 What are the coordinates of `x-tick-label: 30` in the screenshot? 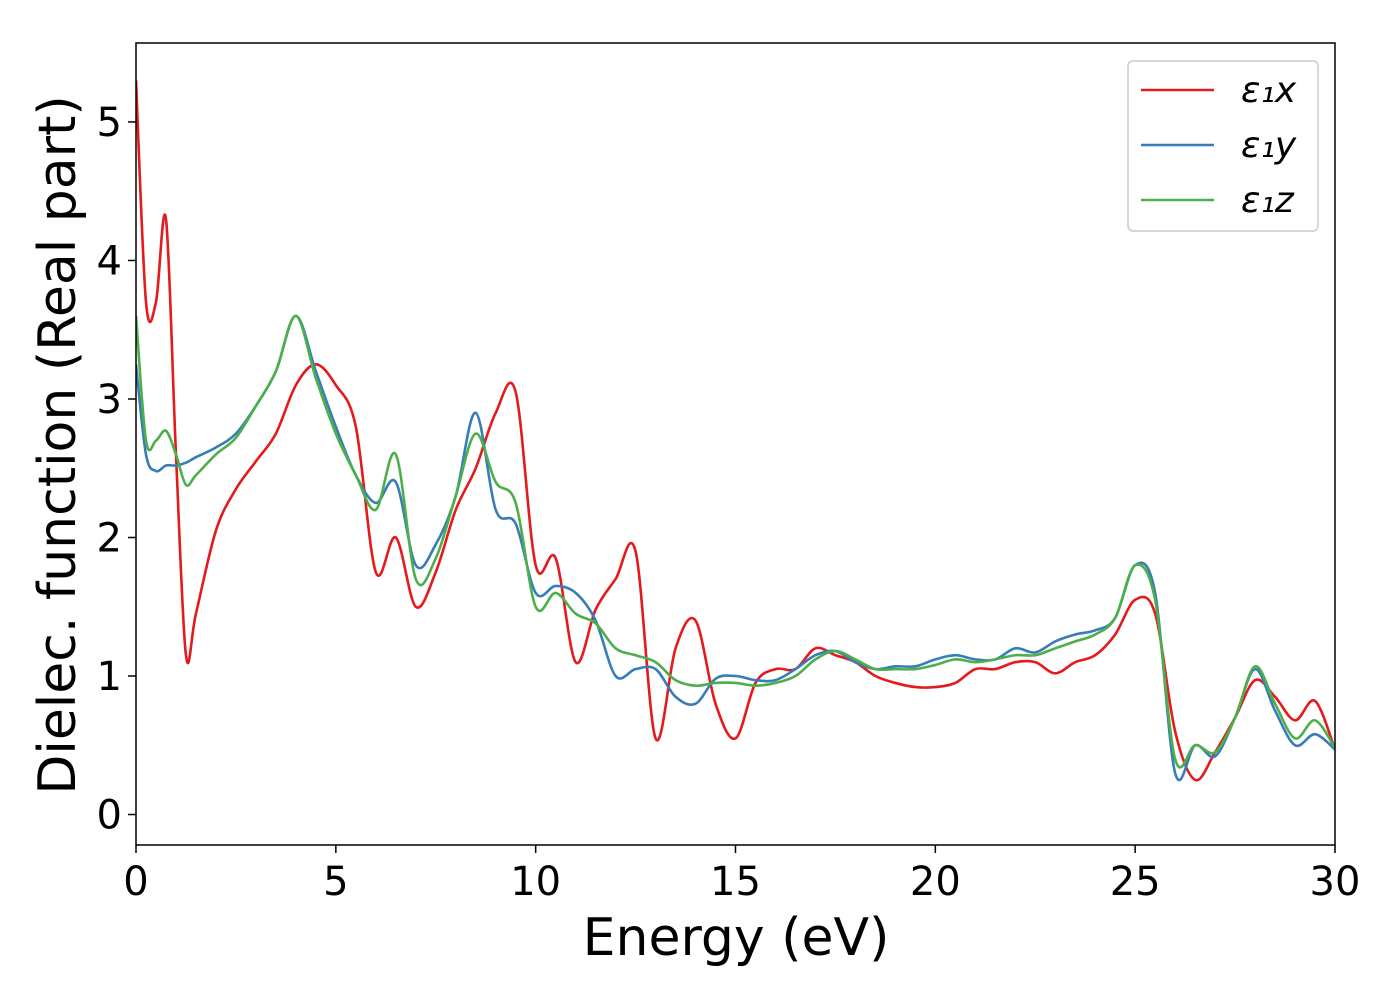 It's located at (1335, 882).